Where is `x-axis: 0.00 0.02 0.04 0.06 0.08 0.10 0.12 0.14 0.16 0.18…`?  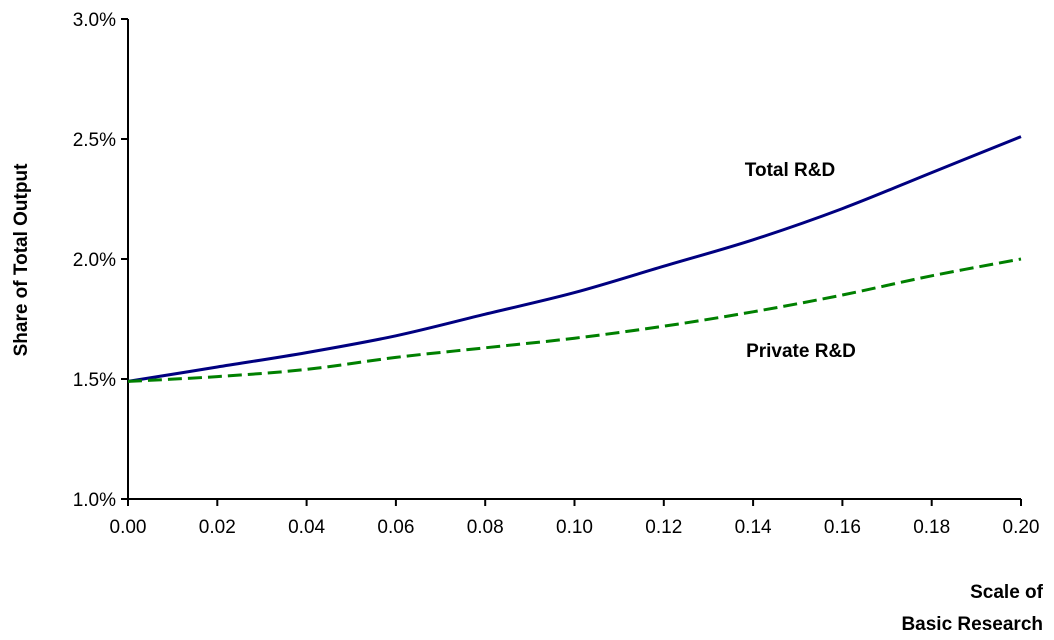
x-axis: 0.00 0.02 0.04 0.06 0.08 0.10 0.12 0.14 0.16 0.18… is located at coordinates (575, 518).